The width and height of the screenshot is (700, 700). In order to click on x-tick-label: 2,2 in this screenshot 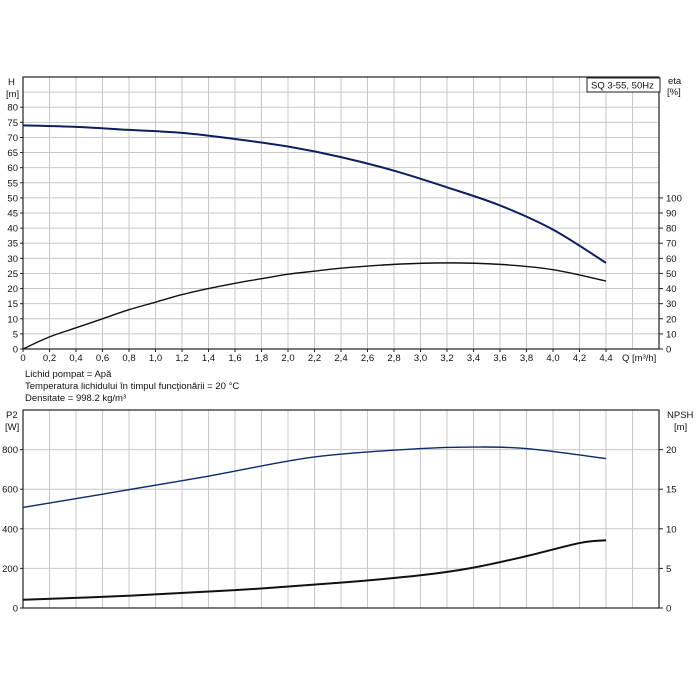, I will do `click(314, 358)`.